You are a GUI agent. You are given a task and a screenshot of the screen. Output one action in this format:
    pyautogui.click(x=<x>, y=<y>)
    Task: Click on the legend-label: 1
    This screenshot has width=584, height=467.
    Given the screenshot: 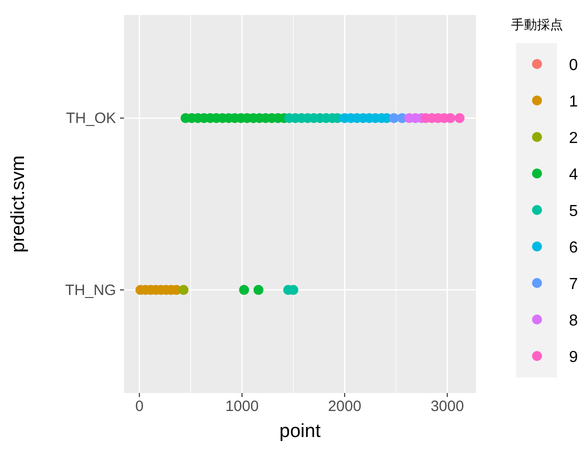 What is the action you would take?
    pyautogui.click(x=573, y=102)
    